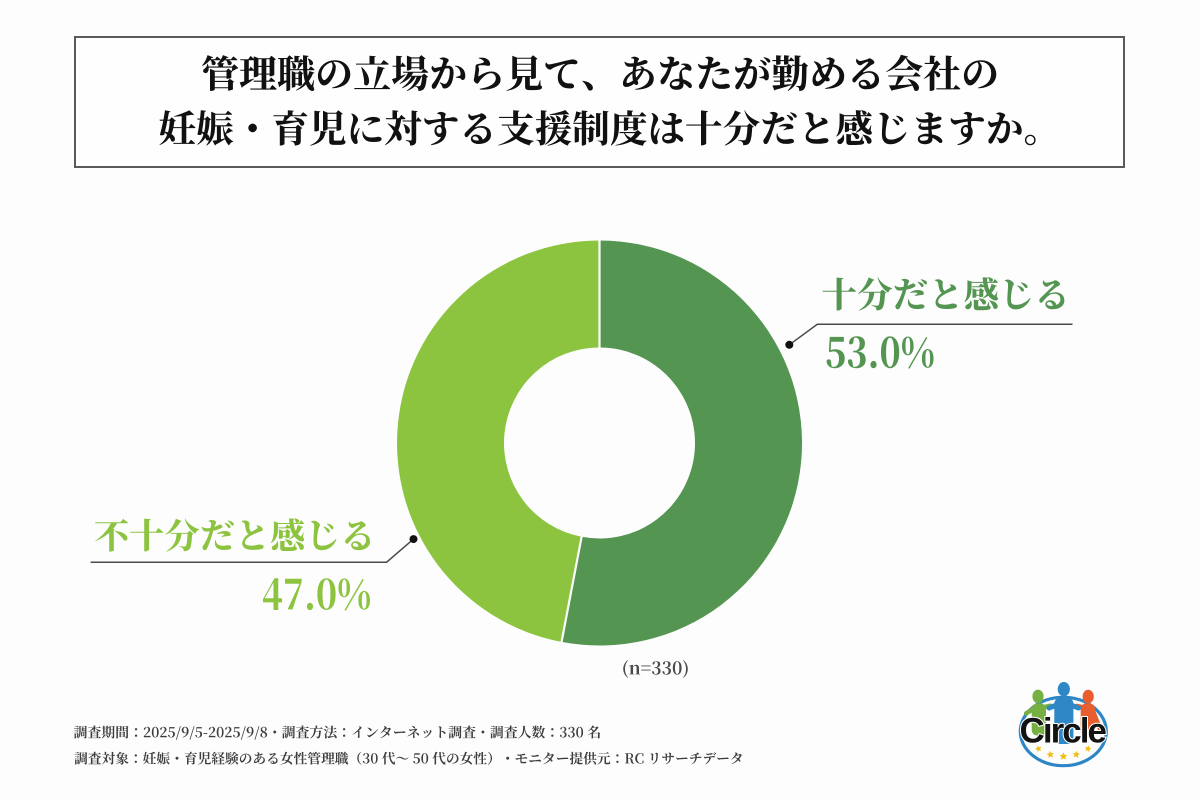  What do you see at coordinates (1063, 730) in the screenshot?
I see `svg-text: Circle` at bounding box center [1063, 730].